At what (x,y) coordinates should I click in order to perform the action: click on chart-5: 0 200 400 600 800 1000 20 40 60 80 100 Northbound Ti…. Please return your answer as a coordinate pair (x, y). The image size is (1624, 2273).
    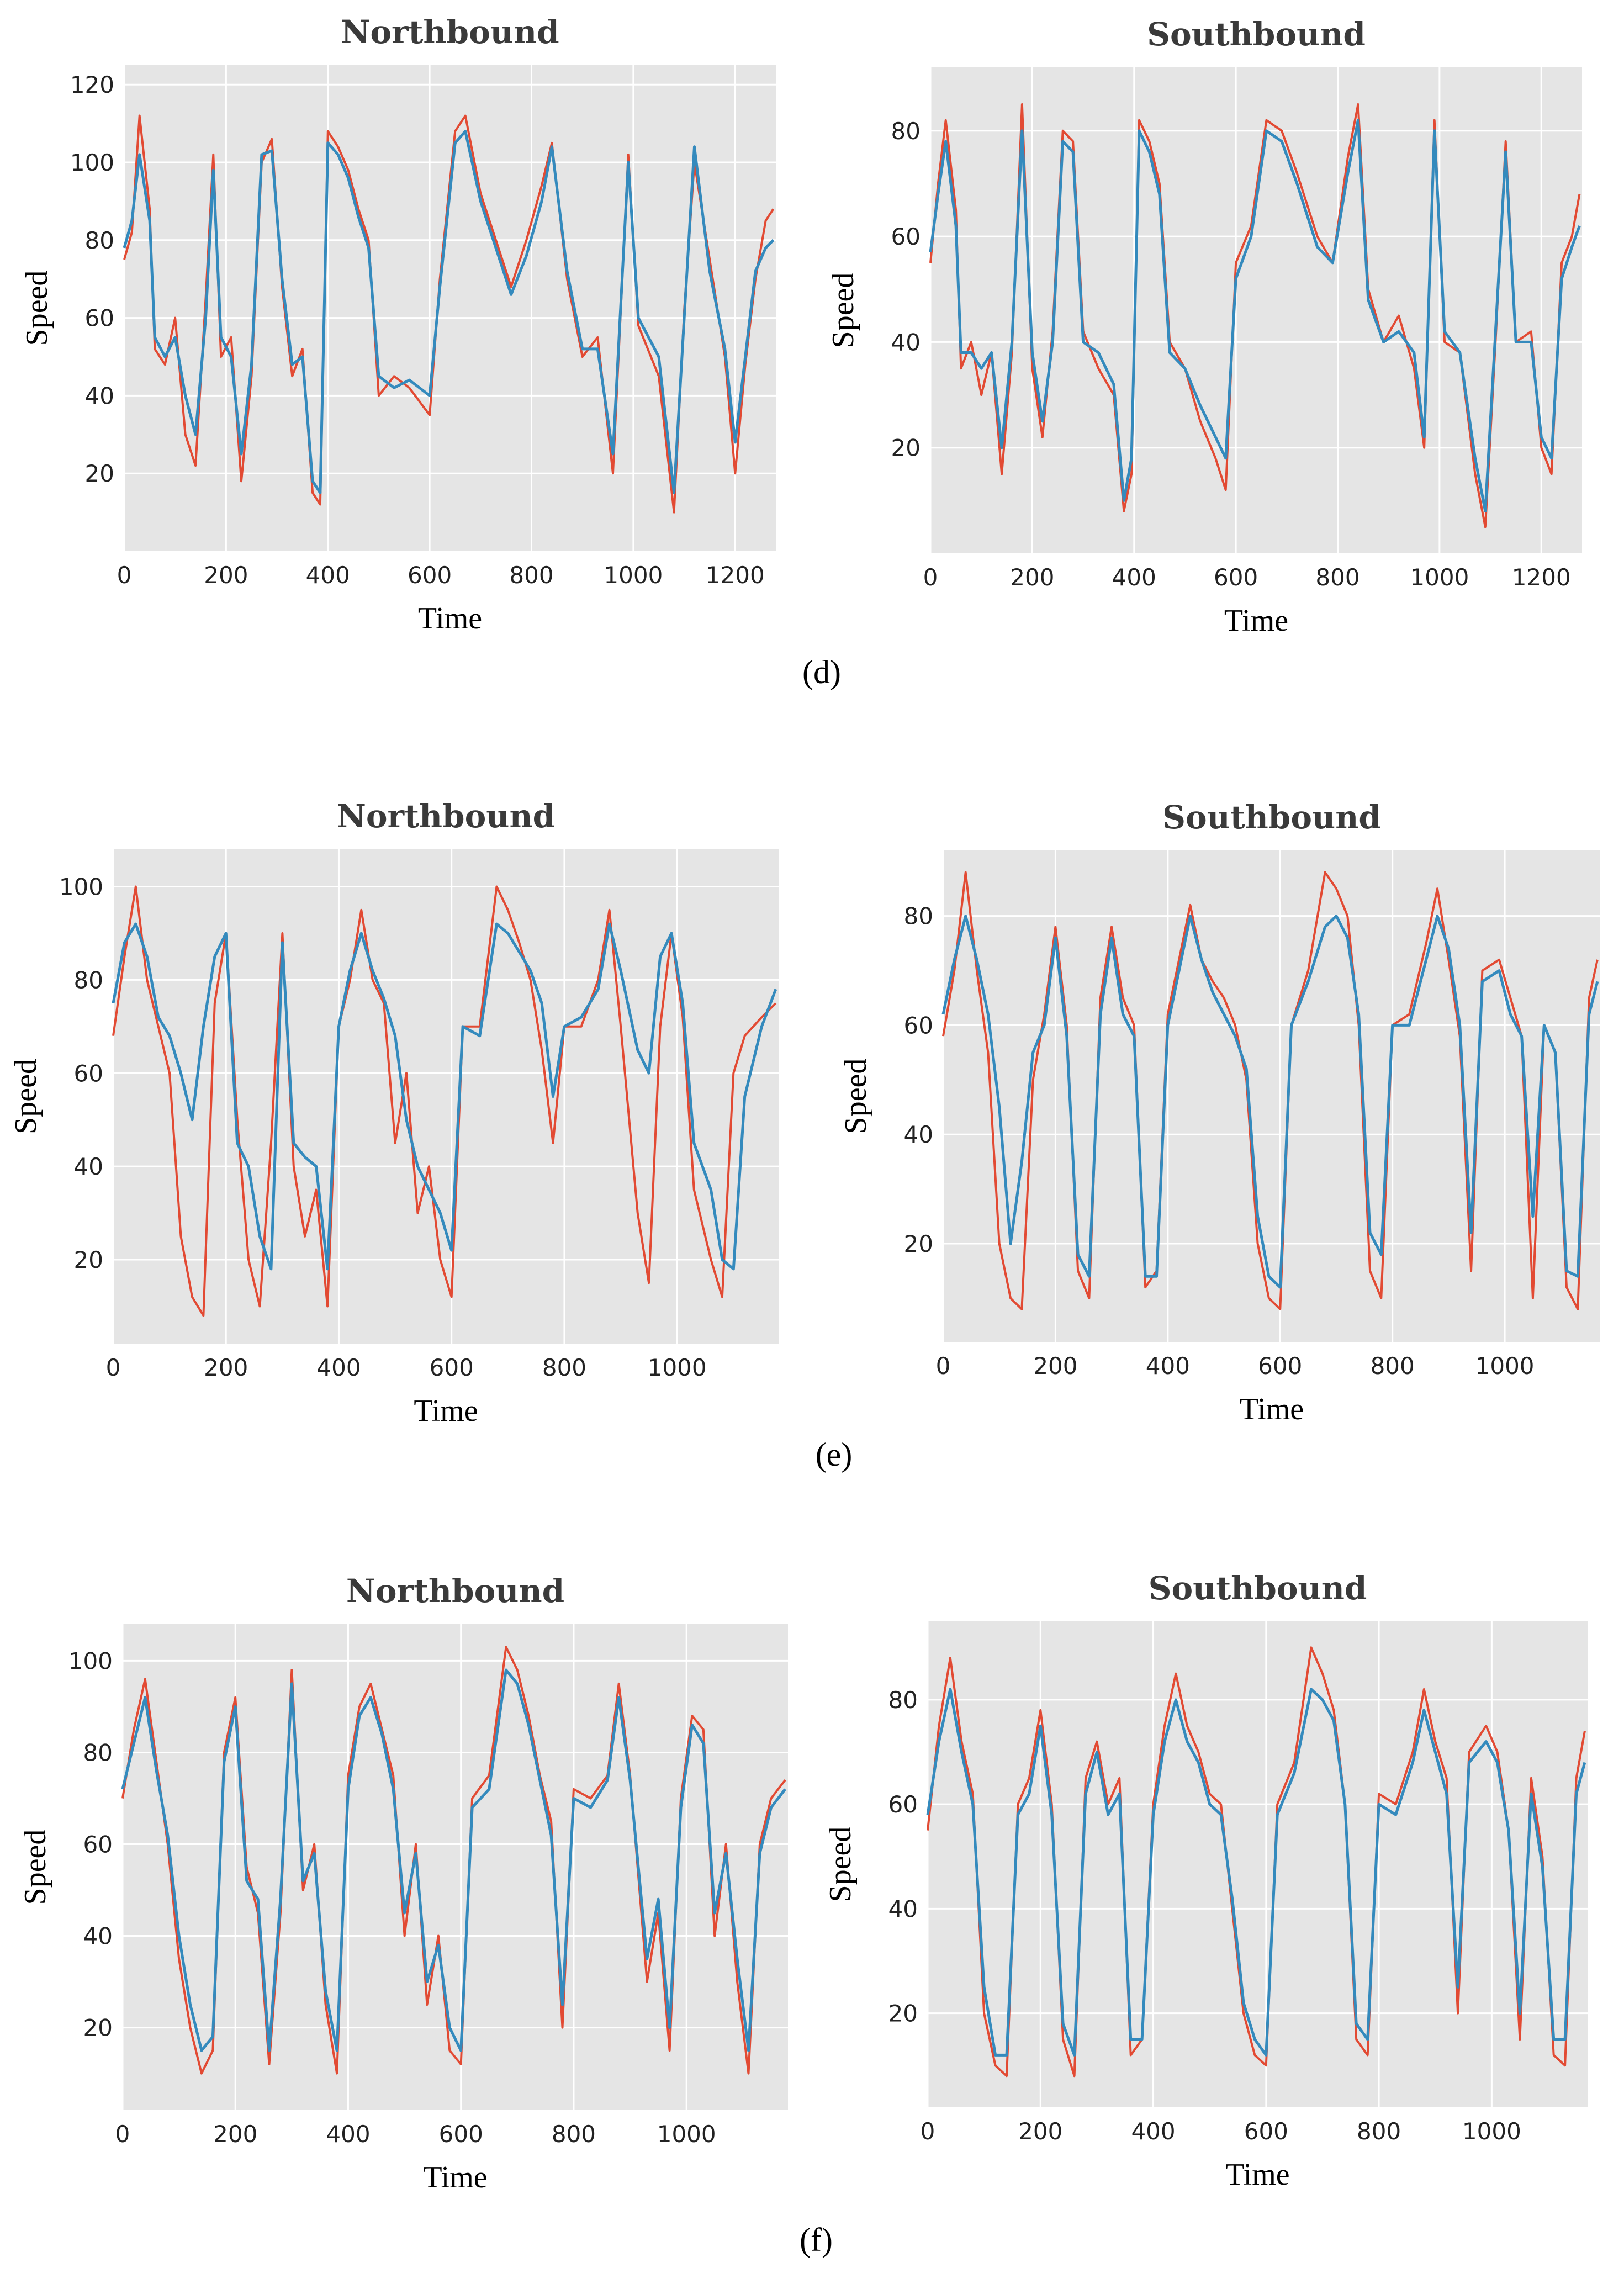
    Looking at the image, I should click on (403, 1883).